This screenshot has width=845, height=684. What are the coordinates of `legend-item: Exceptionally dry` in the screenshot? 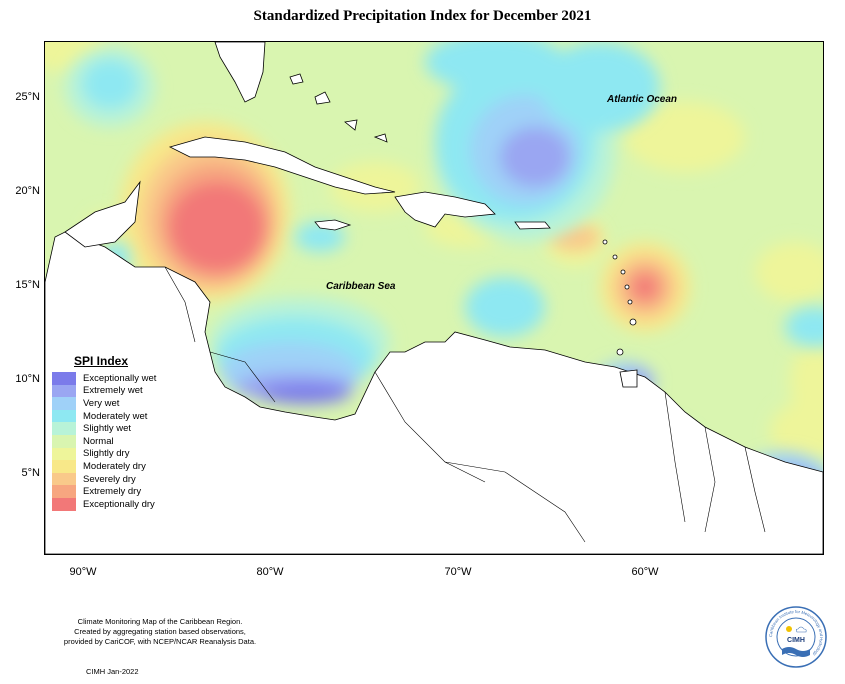 It's located at (112, 504).